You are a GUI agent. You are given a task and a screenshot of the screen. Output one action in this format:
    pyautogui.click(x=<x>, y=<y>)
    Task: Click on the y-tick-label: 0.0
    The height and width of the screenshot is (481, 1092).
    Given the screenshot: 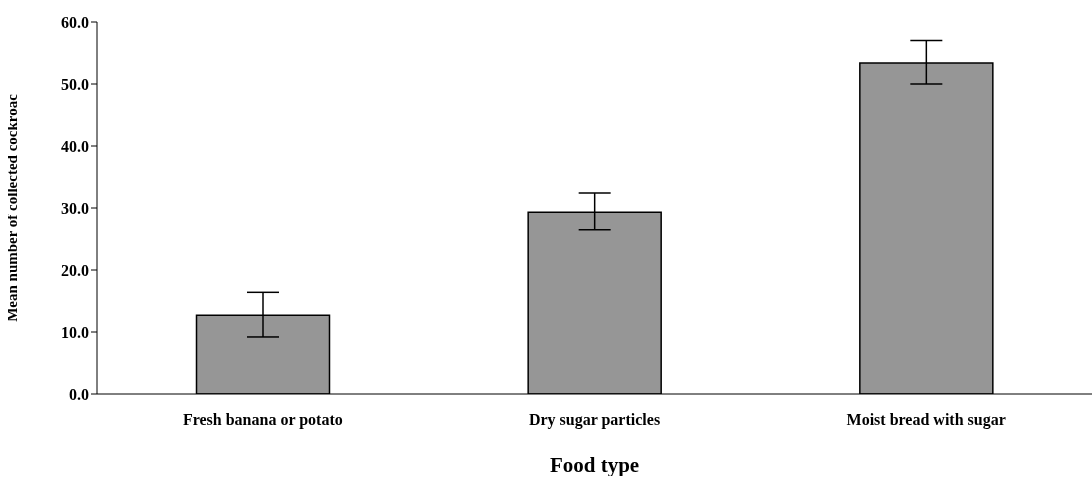 What is the action you would take?
    pyautogui.click(x=79, y=394)
    